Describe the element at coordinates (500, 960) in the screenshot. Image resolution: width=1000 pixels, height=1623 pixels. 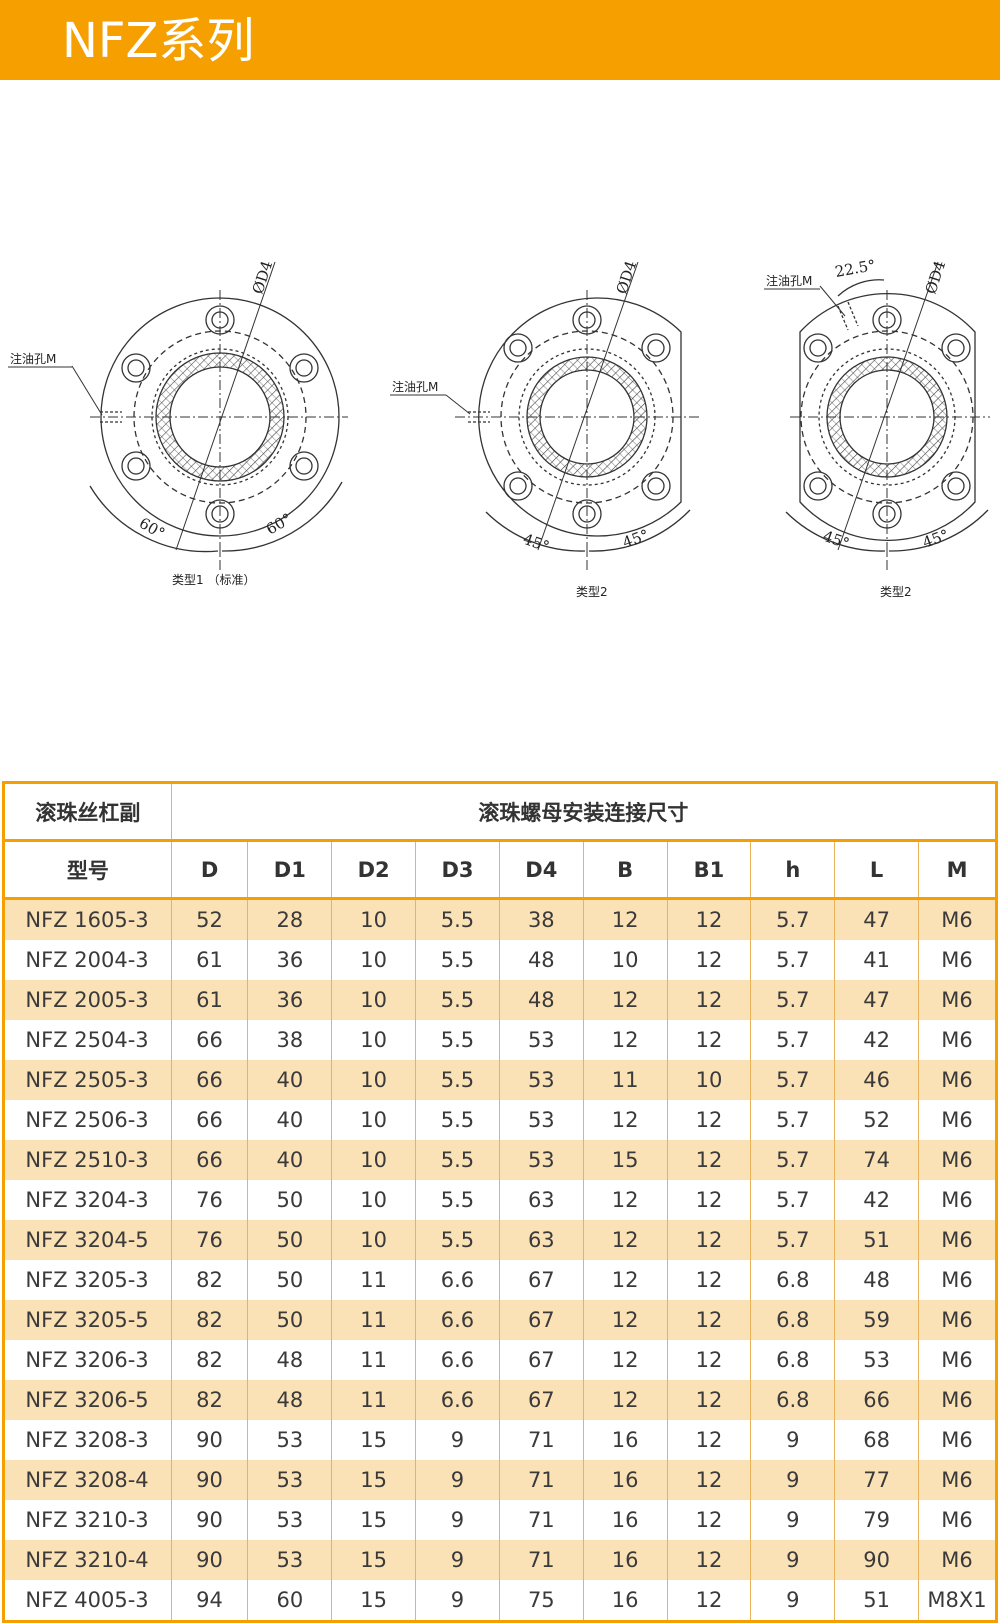
I see `table-row: NFZ 2004-3 61 36 10 5.5 48 10 12 5.7 41 M6` at that location.